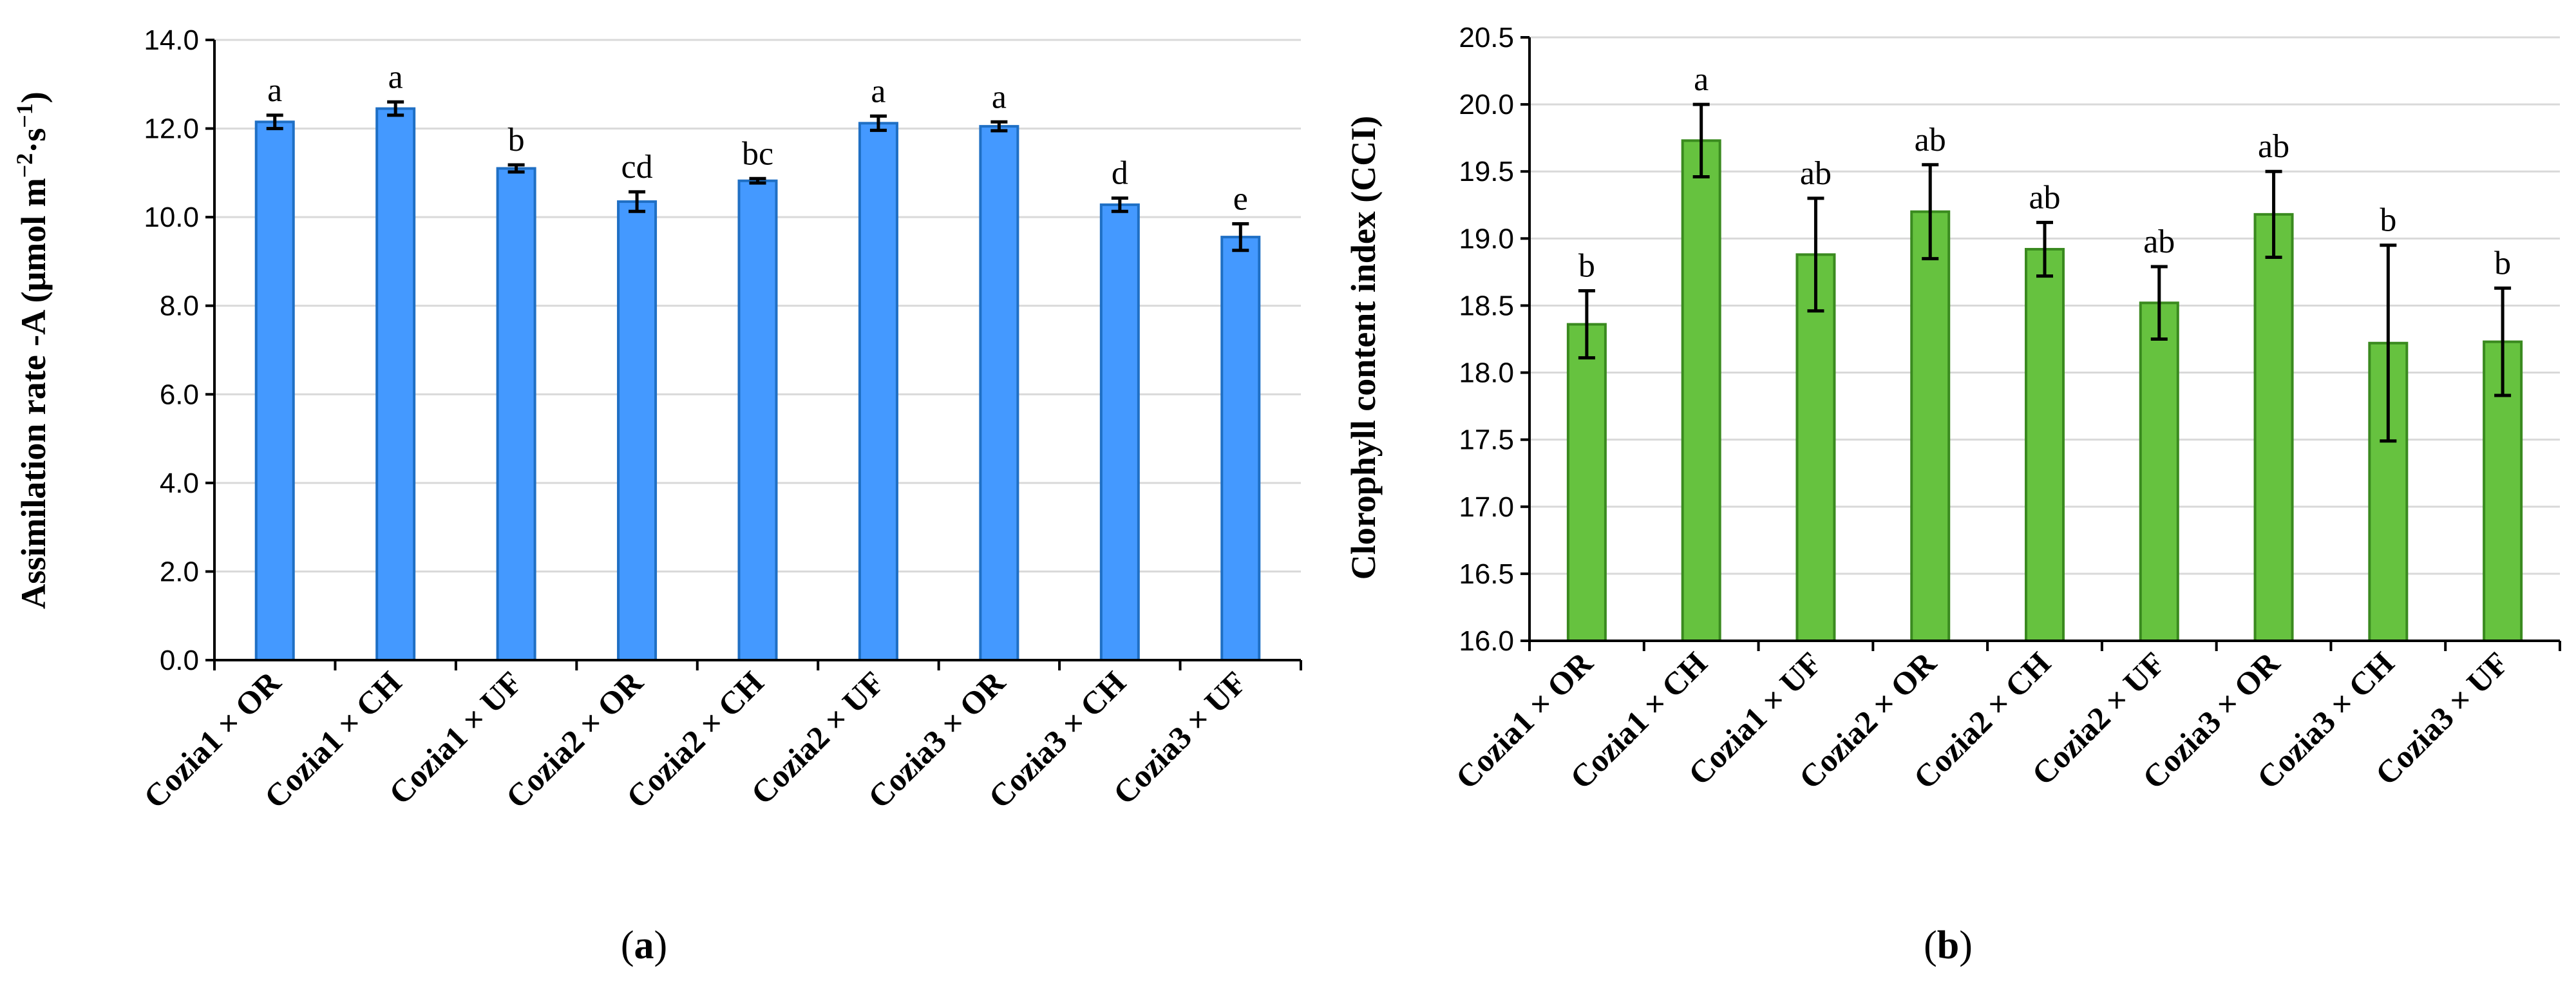  I want to click on chart-a-y-tick-label: 6.0, so click(179, 395).